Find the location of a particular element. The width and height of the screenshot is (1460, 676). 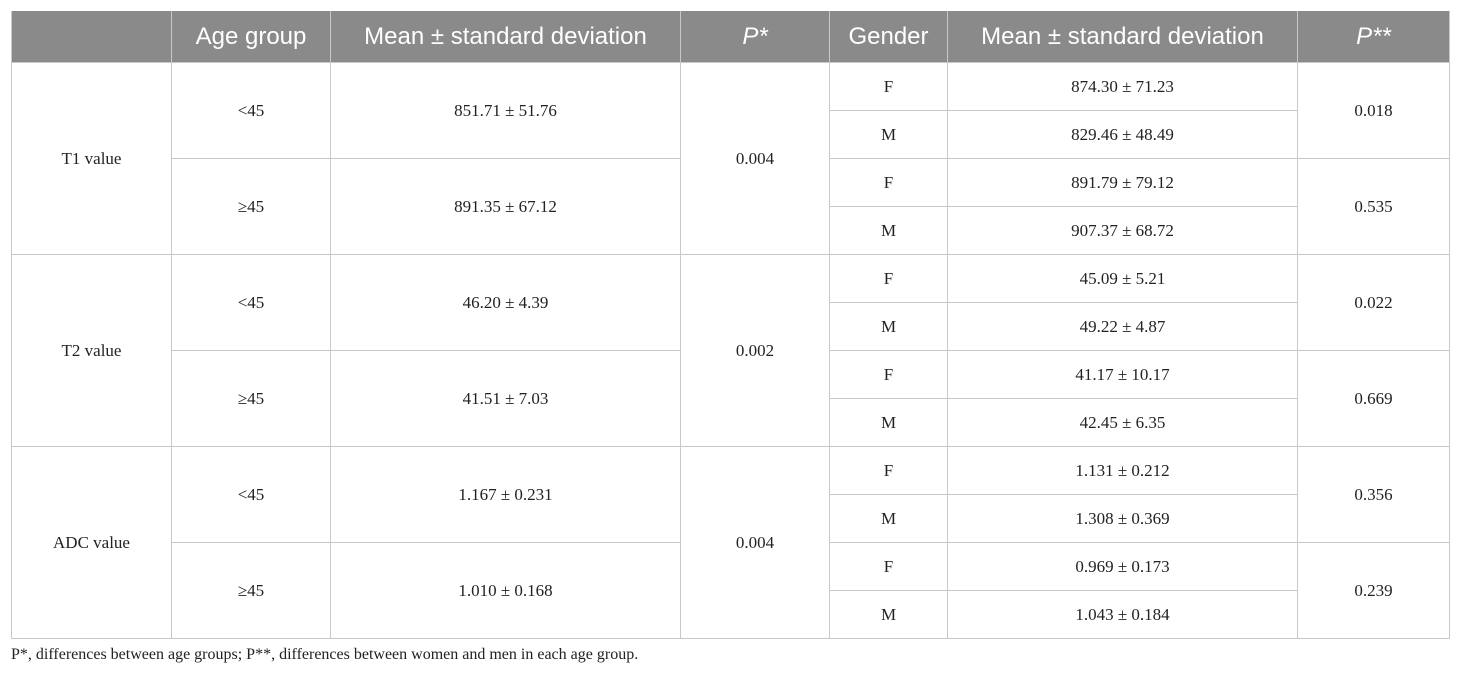

mean-sd-cell: 1.167 ± 0.231 is located at coordinates (505, 494).